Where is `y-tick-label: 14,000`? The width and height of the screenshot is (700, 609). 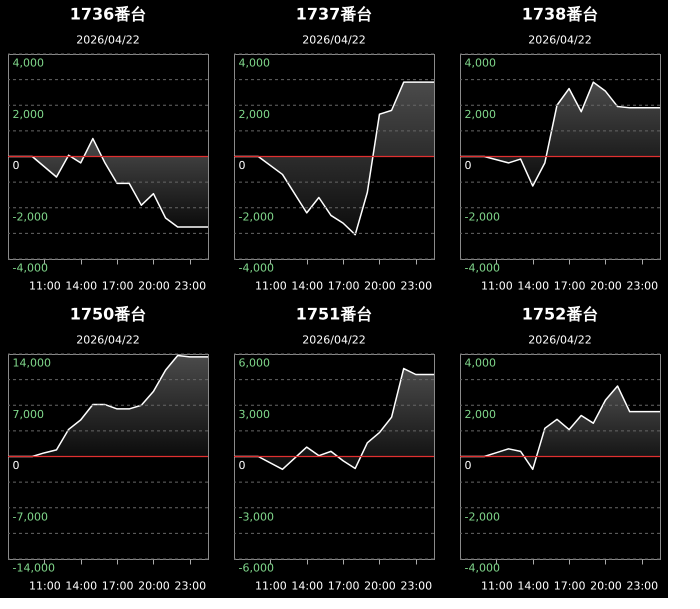
y-tick-label: 14,000 is located at coordinates (31, 363).